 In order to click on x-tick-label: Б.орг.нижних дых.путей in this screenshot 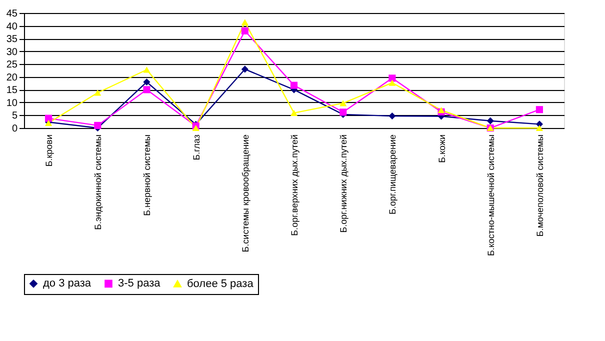, I will do `click(343, 183)`.